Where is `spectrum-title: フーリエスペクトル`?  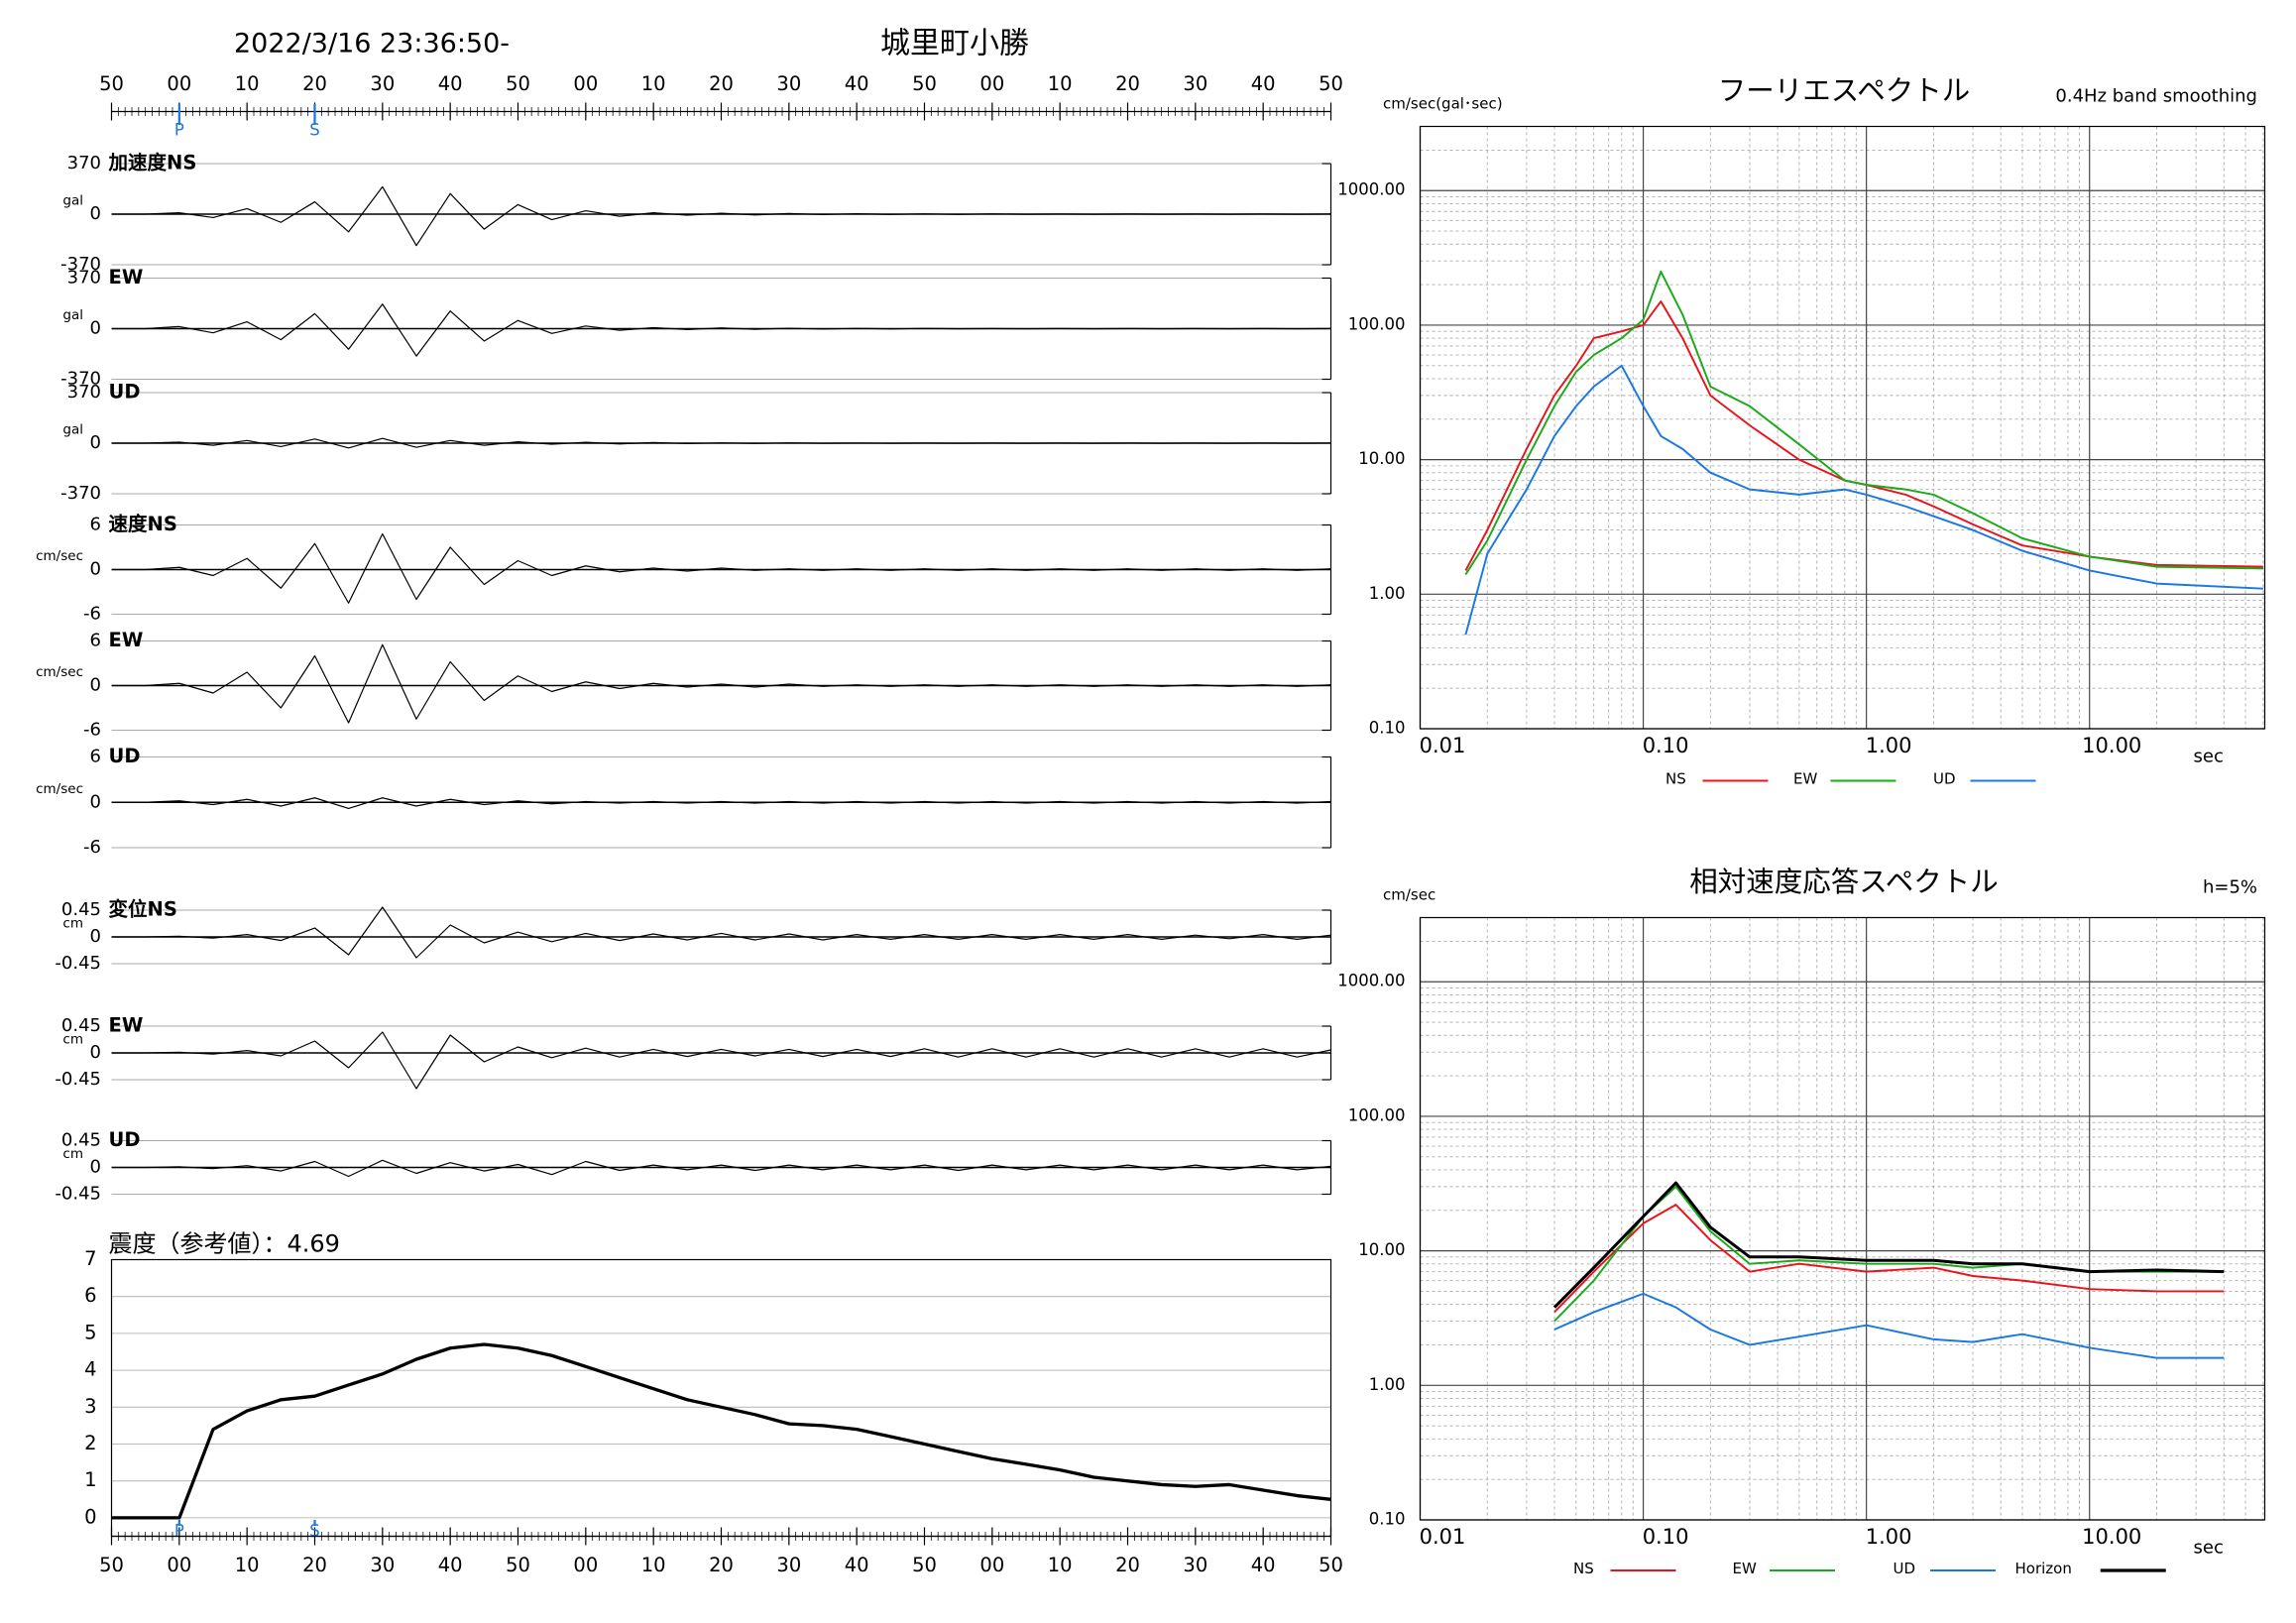
spectrum-title: フーリエスペクトル is located at coordinates (1845, 90).